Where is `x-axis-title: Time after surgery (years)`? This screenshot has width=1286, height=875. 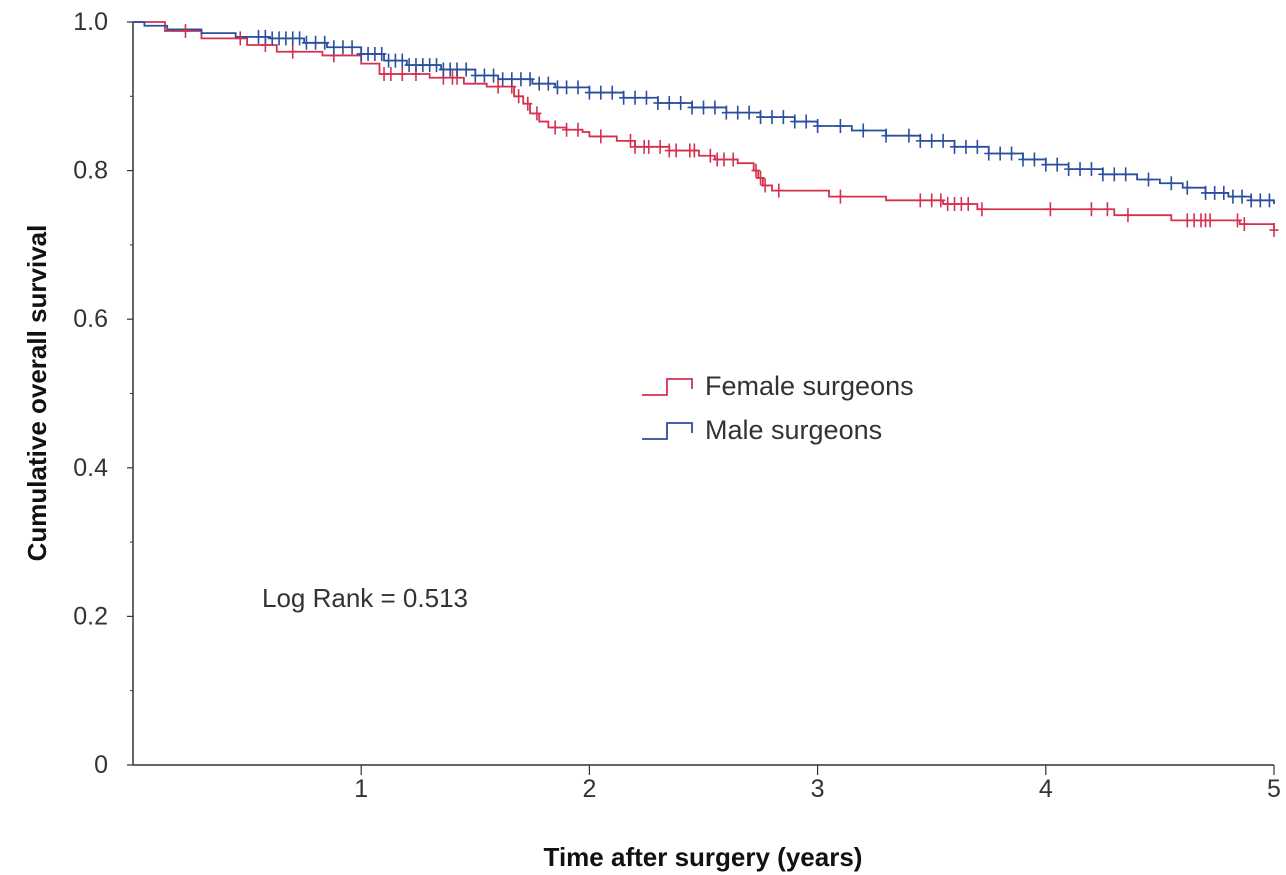
x-axis-title: Time after surgery (years) is located at coordinates (703, 857).